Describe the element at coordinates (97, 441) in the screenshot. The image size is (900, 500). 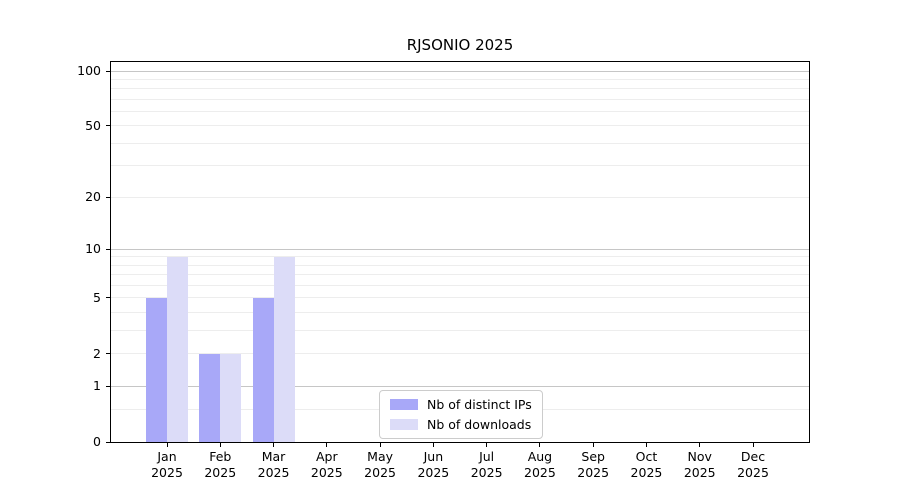
I see `y-tick-label-0: 0` at that location.